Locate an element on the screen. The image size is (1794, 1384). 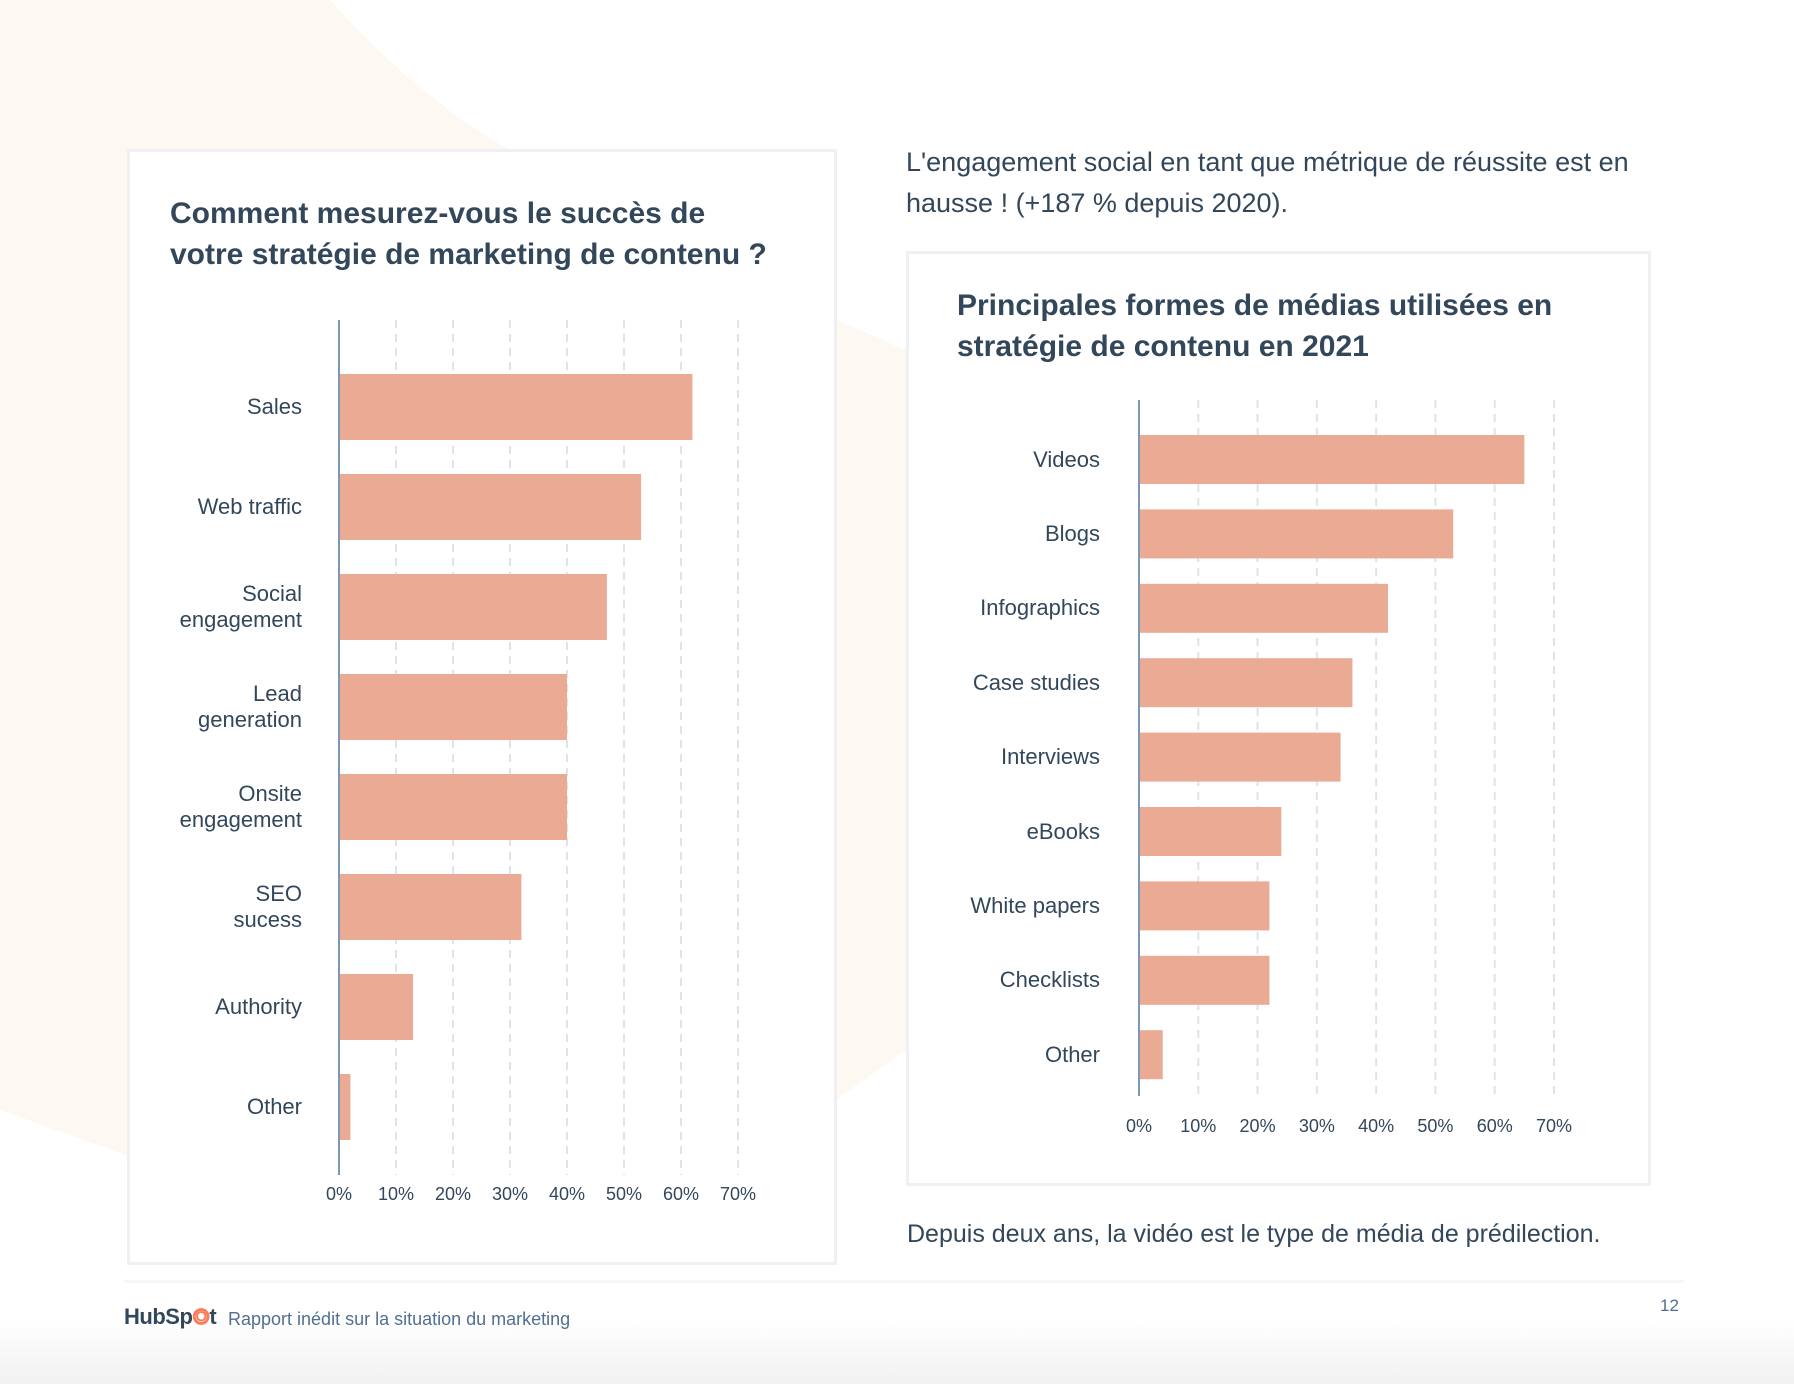
category-label: Videos is located at coordinates (1066, 459).